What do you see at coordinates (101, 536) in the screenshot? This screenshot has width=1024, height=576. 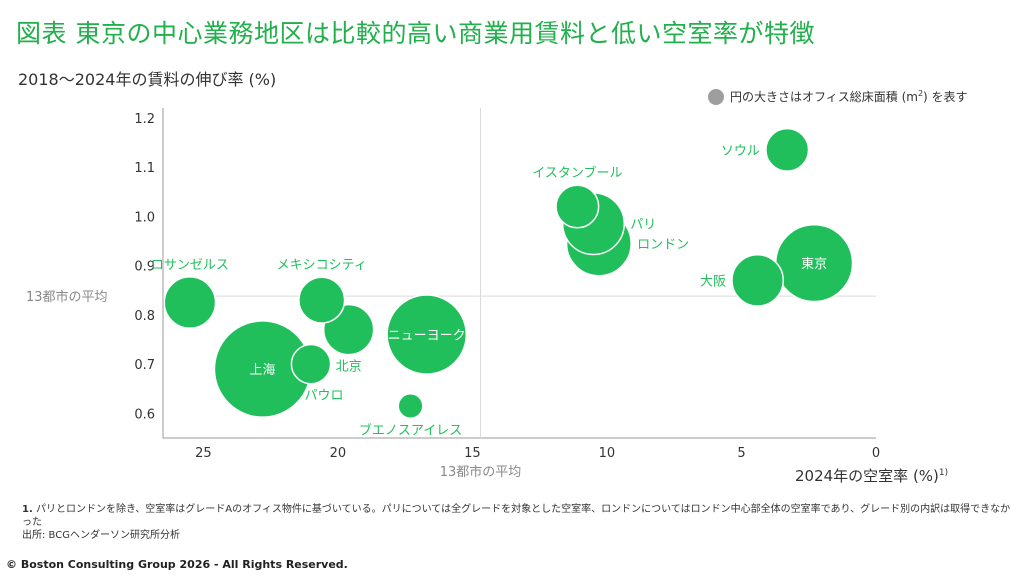 I see `source-text: 出所: BCGヘンダーソン研究所分析` at bounding box center [101, 536].